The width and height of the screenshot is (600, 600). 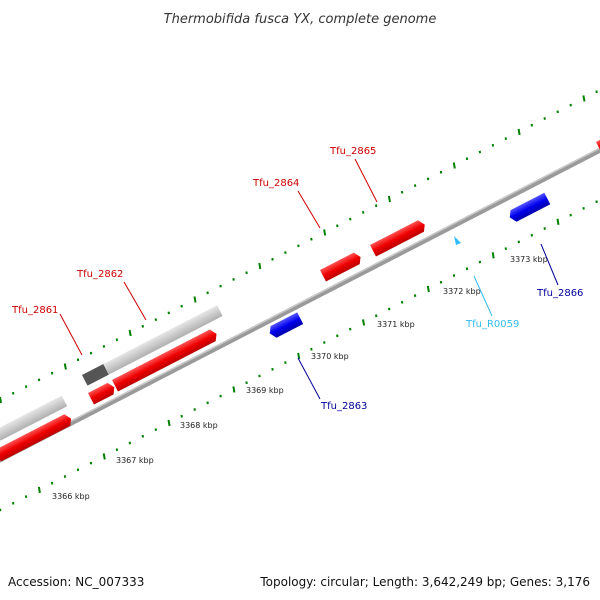 I want to click on gene-label-tfu-2865: Tfu_2865, so click(x=352, y=151).